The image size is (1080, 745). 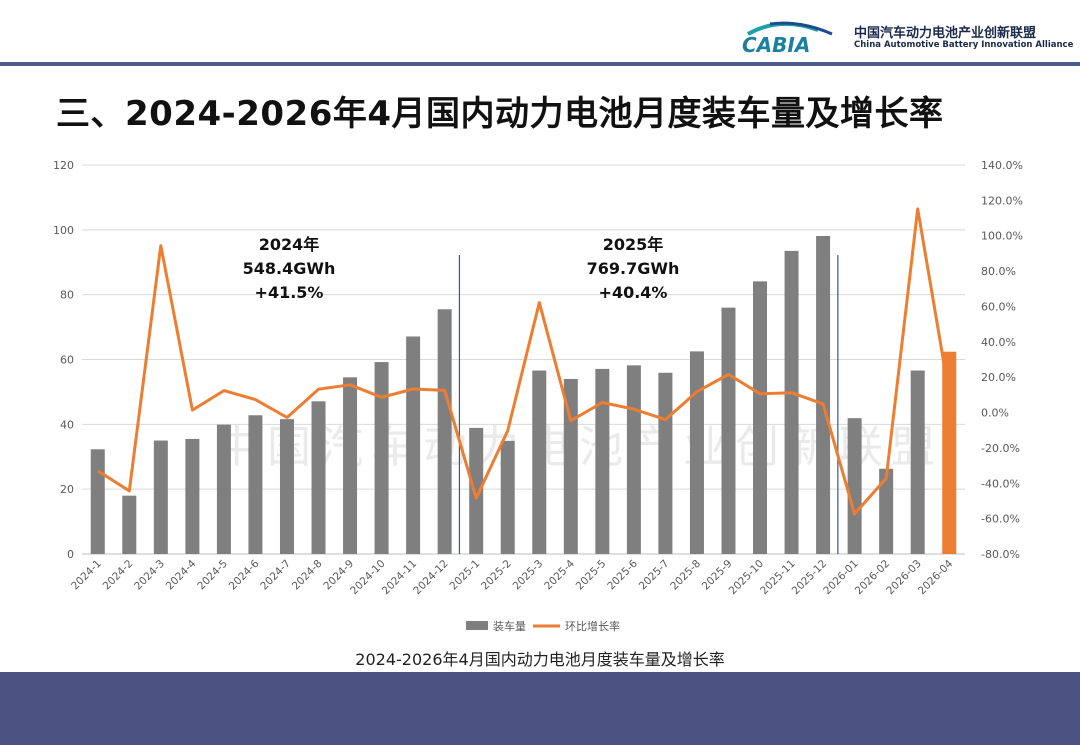 I want to click on left-axis-tick-label: 80, so click(x=67, y=295).